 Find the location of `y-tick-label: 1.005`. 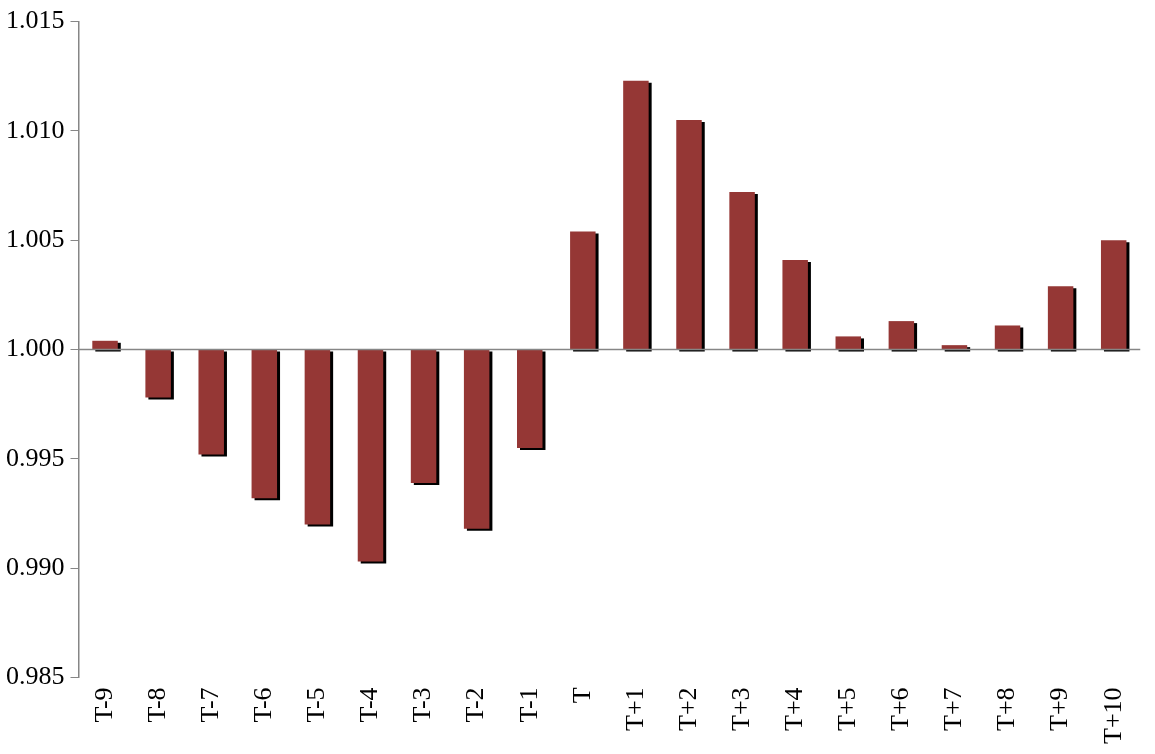

y-tick-label: 1.005 is located at coordinates (35, 239).